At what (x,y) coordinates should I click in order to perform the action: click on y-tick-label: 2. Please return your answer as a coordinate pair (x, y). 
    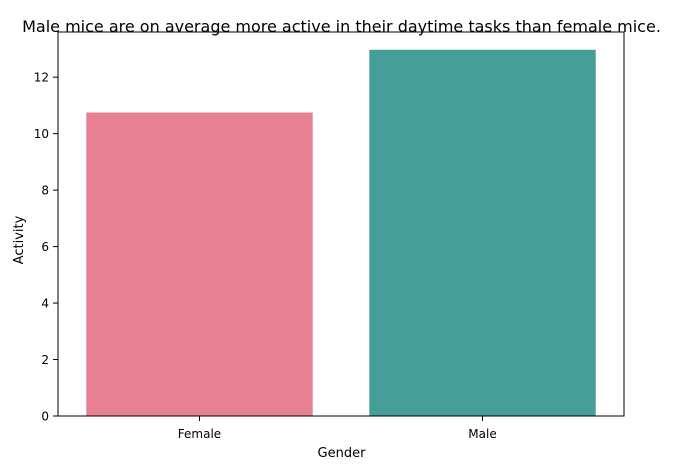
    Looking at the image, I should click on (45, 360).